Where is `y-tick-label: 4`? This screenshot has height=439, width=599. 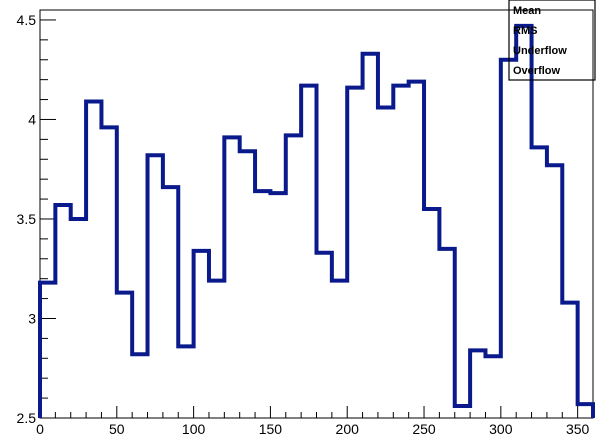 y-tick-label: 4 is located at coordinates (32, 119).